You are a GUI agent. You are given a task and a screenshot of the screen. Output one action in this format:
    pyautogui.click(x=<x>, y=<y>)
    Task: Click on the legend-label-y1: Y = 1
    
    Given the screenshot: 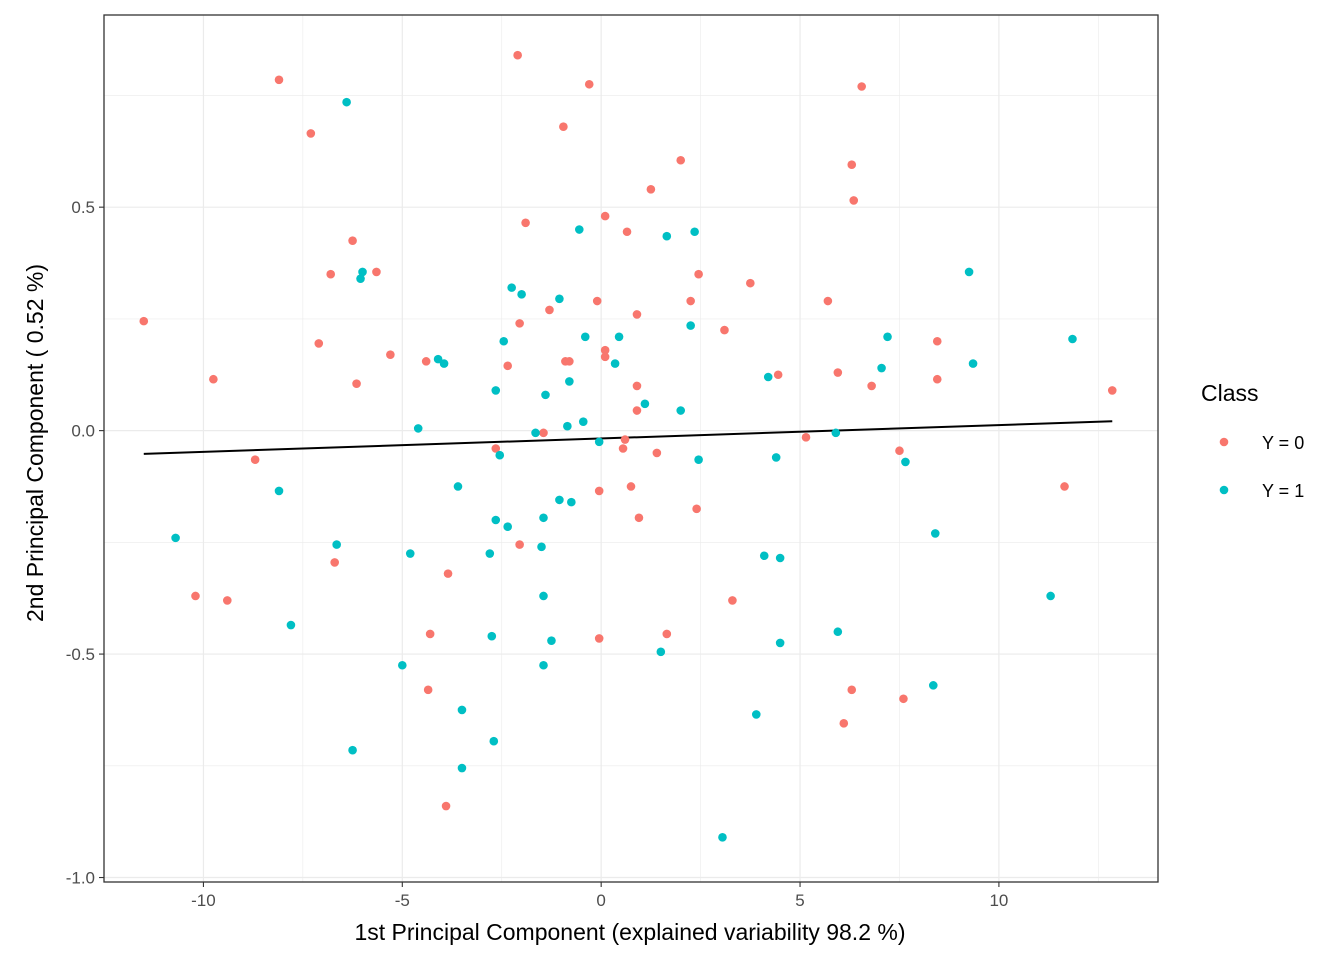 What is the action you would take?
    pyautogui.click(x=1283, y=491)
    